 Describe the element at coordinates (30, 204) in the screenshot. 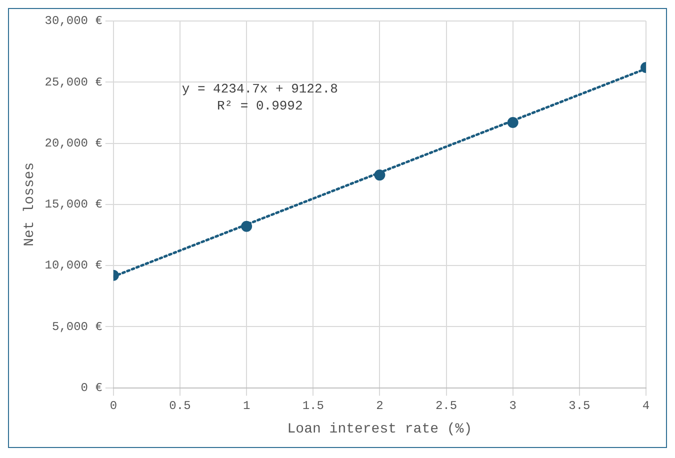

I see `y-axis-title: Net losses` at that location.